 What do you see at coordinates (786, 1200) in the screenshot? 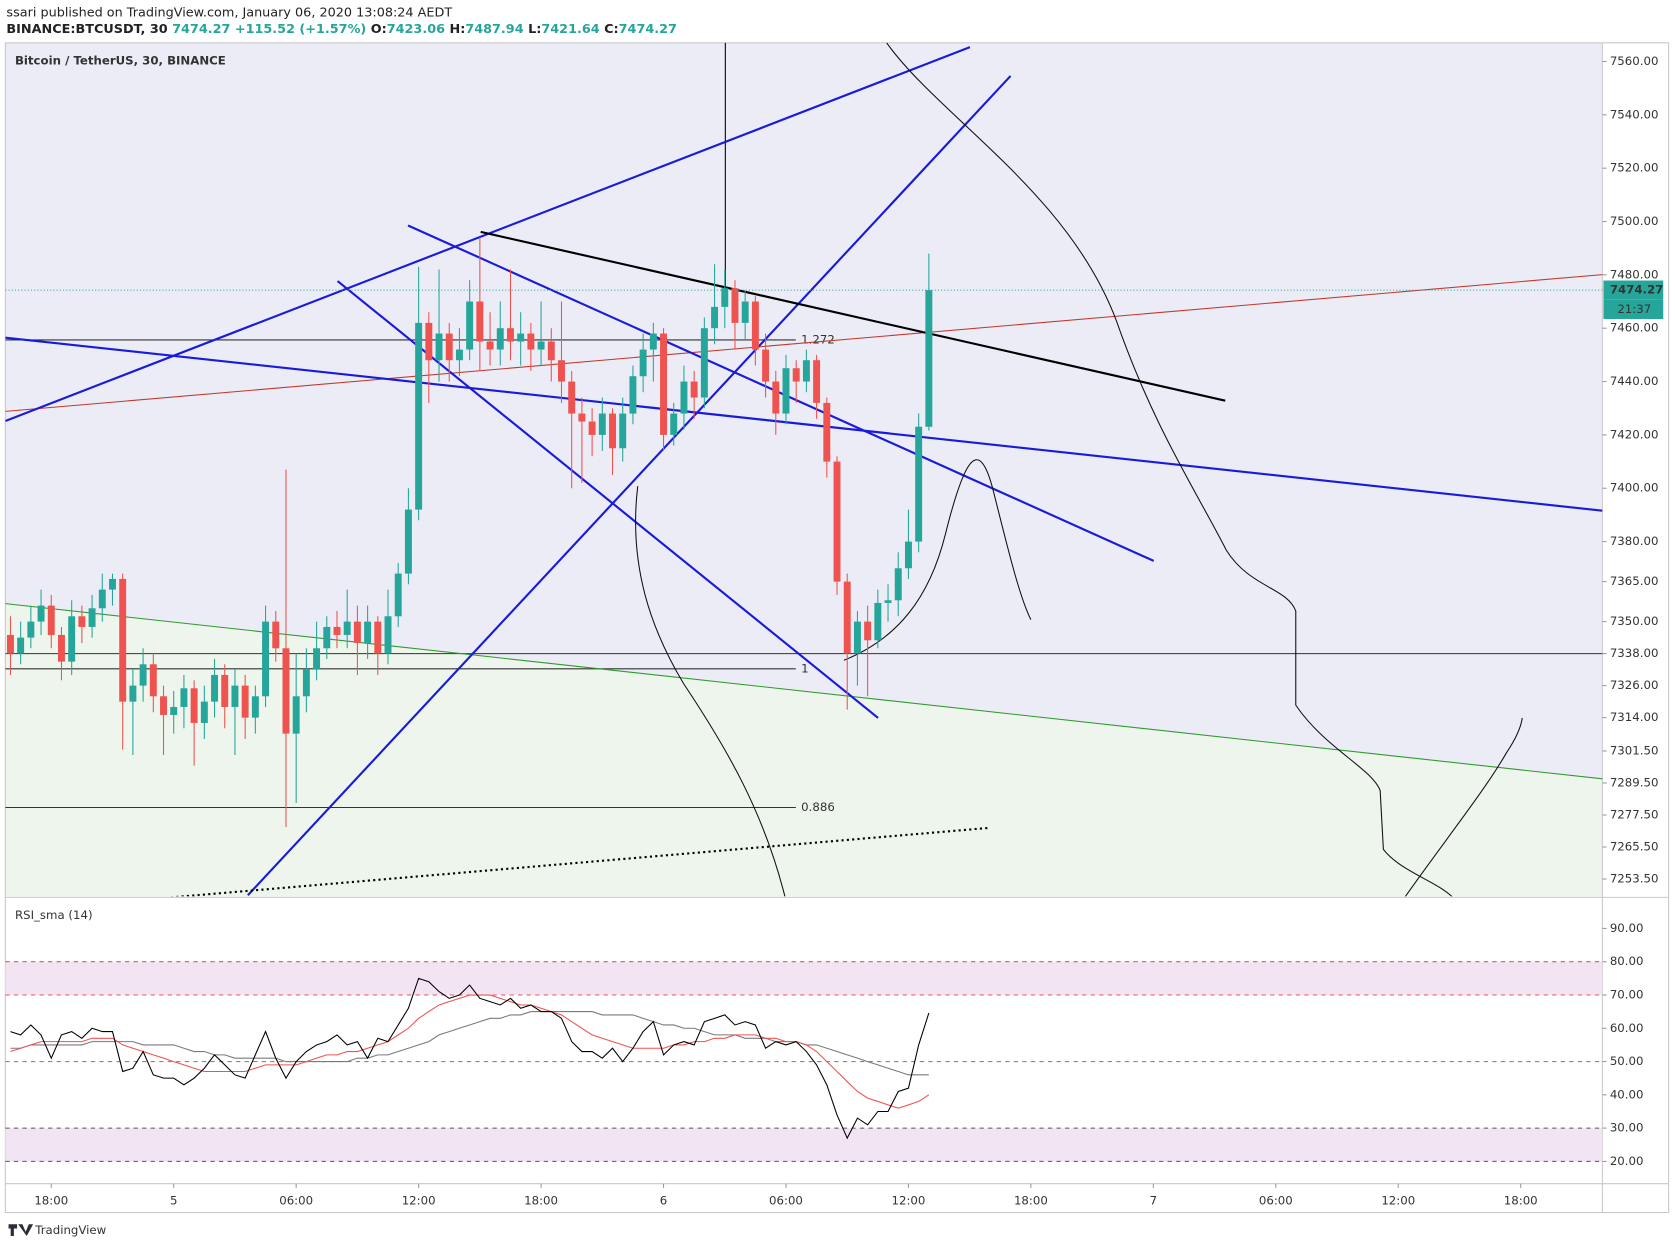
I see `x-tick-label: 06:00` at bounding box center [786, 1200].